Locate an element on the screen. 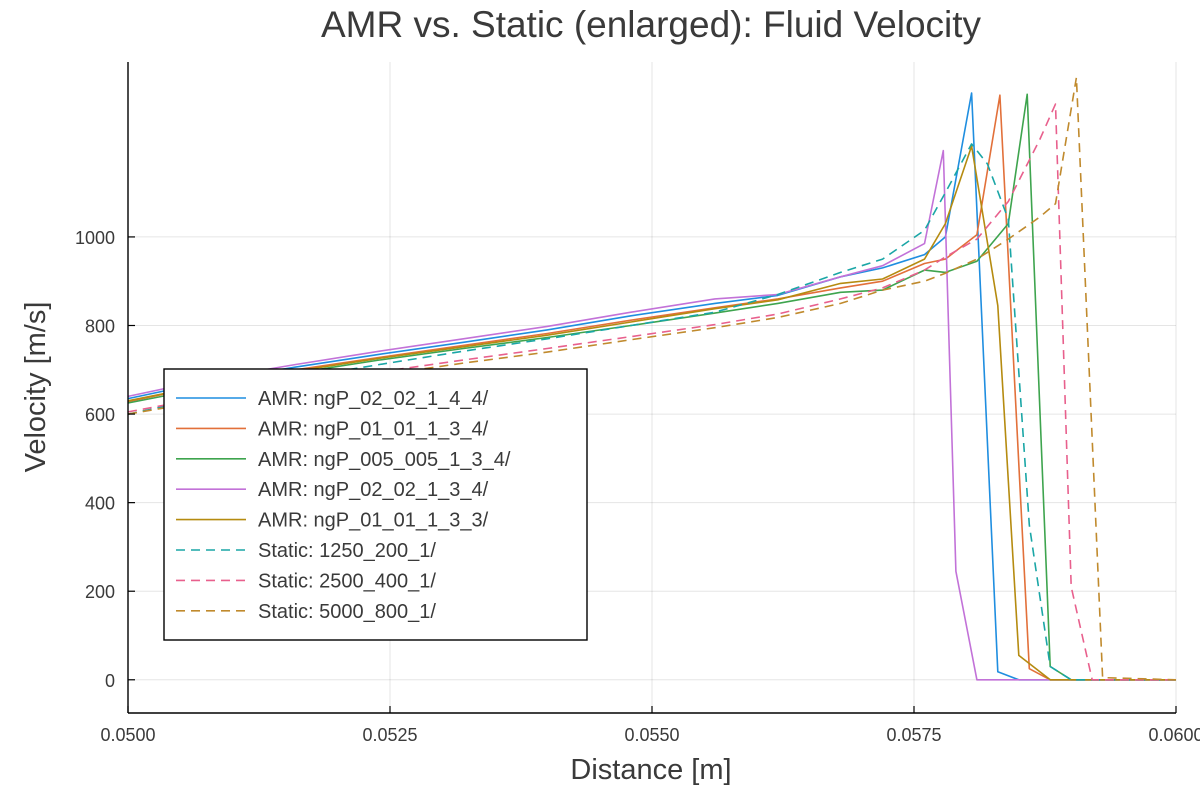 Image resolution: width=1200 pixels, height=800 pixels. legend-label: AMR: ngP_02_02_1_4_4/ is located at coordinates (373, 399).